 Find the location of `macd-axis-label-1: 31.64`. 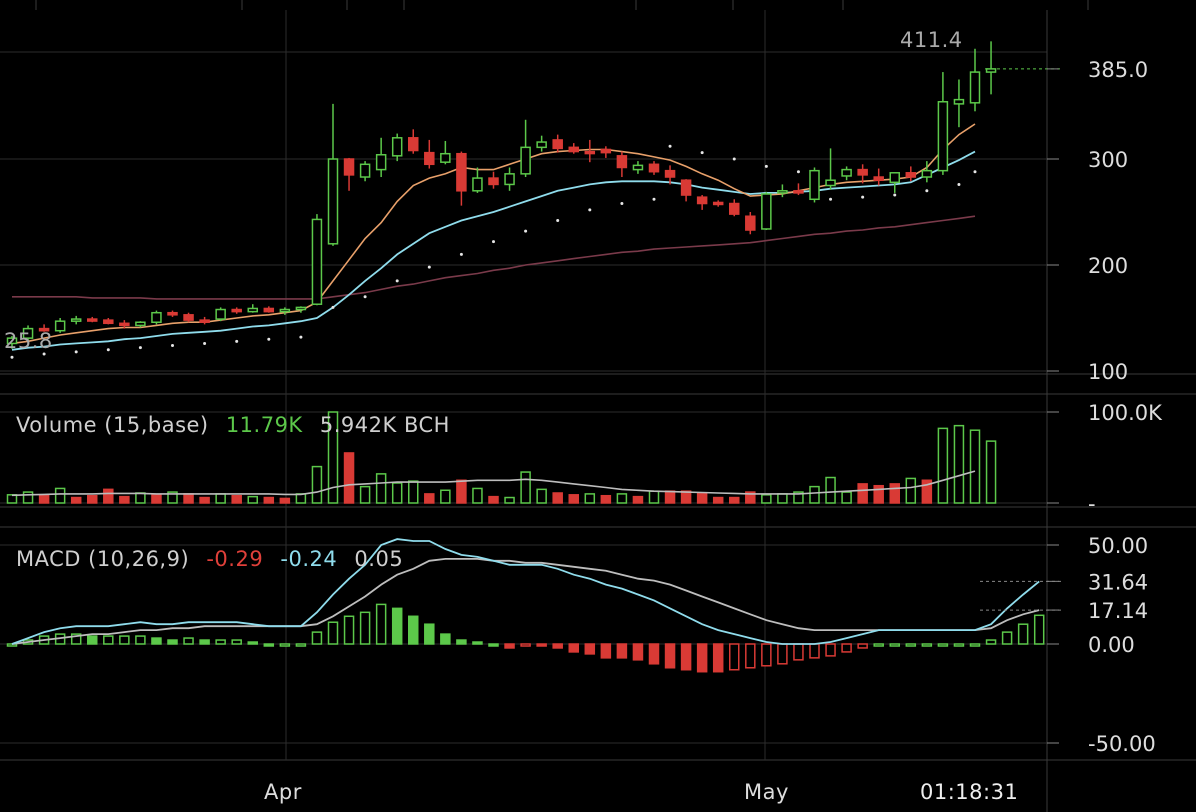

macd-axis-label-1: 31.64 is located at coordinates (1118, 582).